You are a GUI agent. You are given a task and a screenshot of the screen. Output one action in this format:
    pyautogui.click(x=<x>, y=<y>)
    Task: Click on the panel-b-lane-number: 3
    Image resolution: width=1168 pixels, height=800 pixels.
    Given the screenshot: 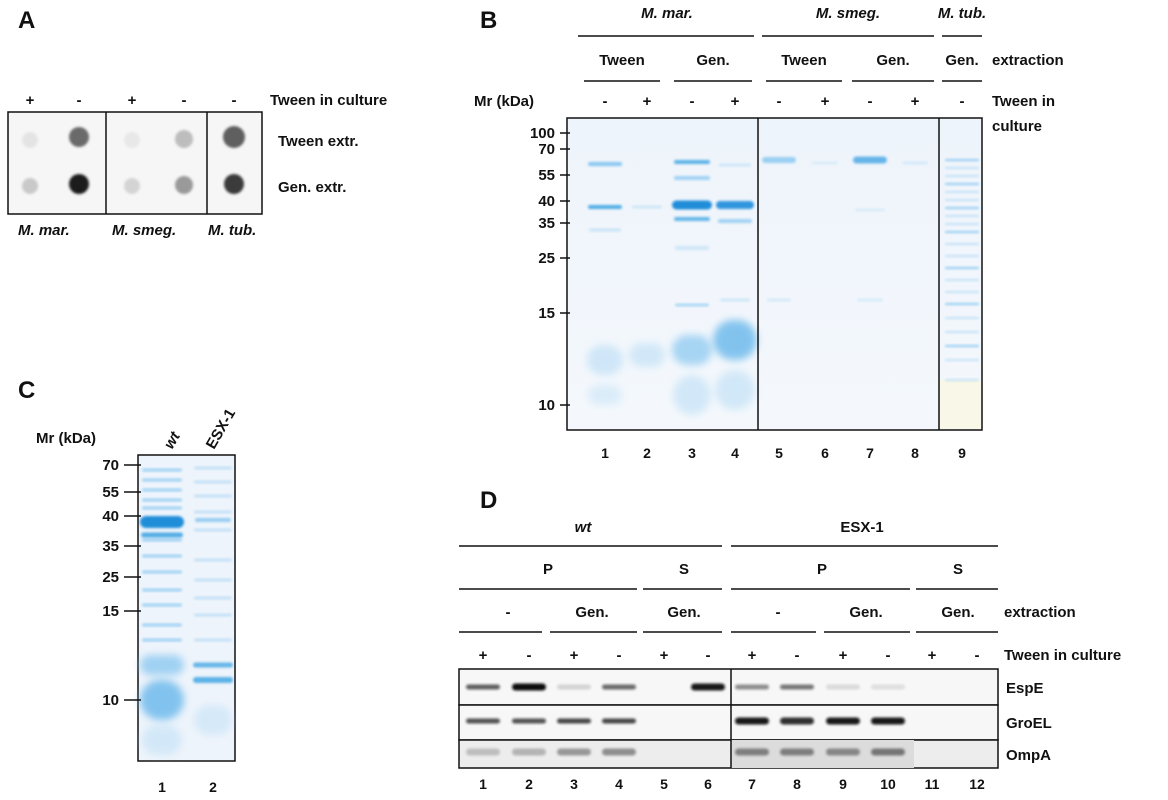 What is the action you would take?
    pyautogui.click(x=692, y=453)
    